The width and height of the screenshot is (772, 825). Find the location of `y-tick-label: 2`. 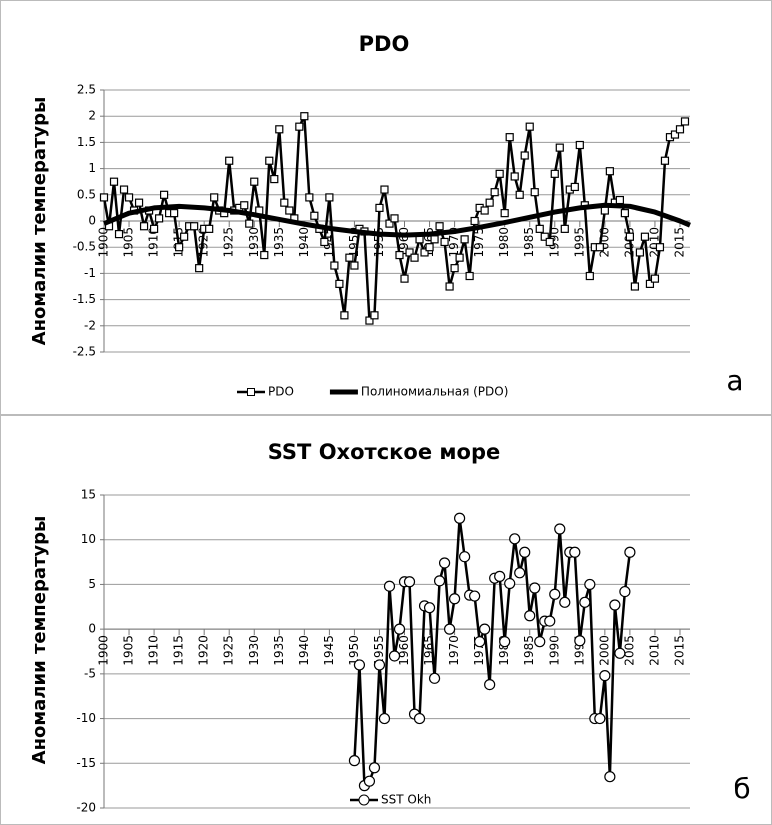

y-tick-label: 2 is located at coordinates (92, 116).